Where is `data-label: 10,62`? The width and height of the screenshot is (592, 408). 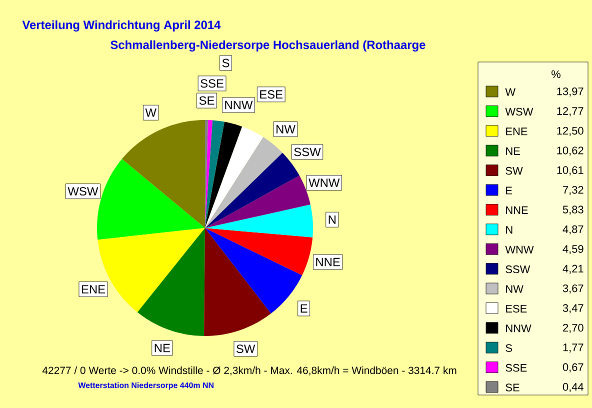 data-label: 10,62 is located at coordinates (570, 151).